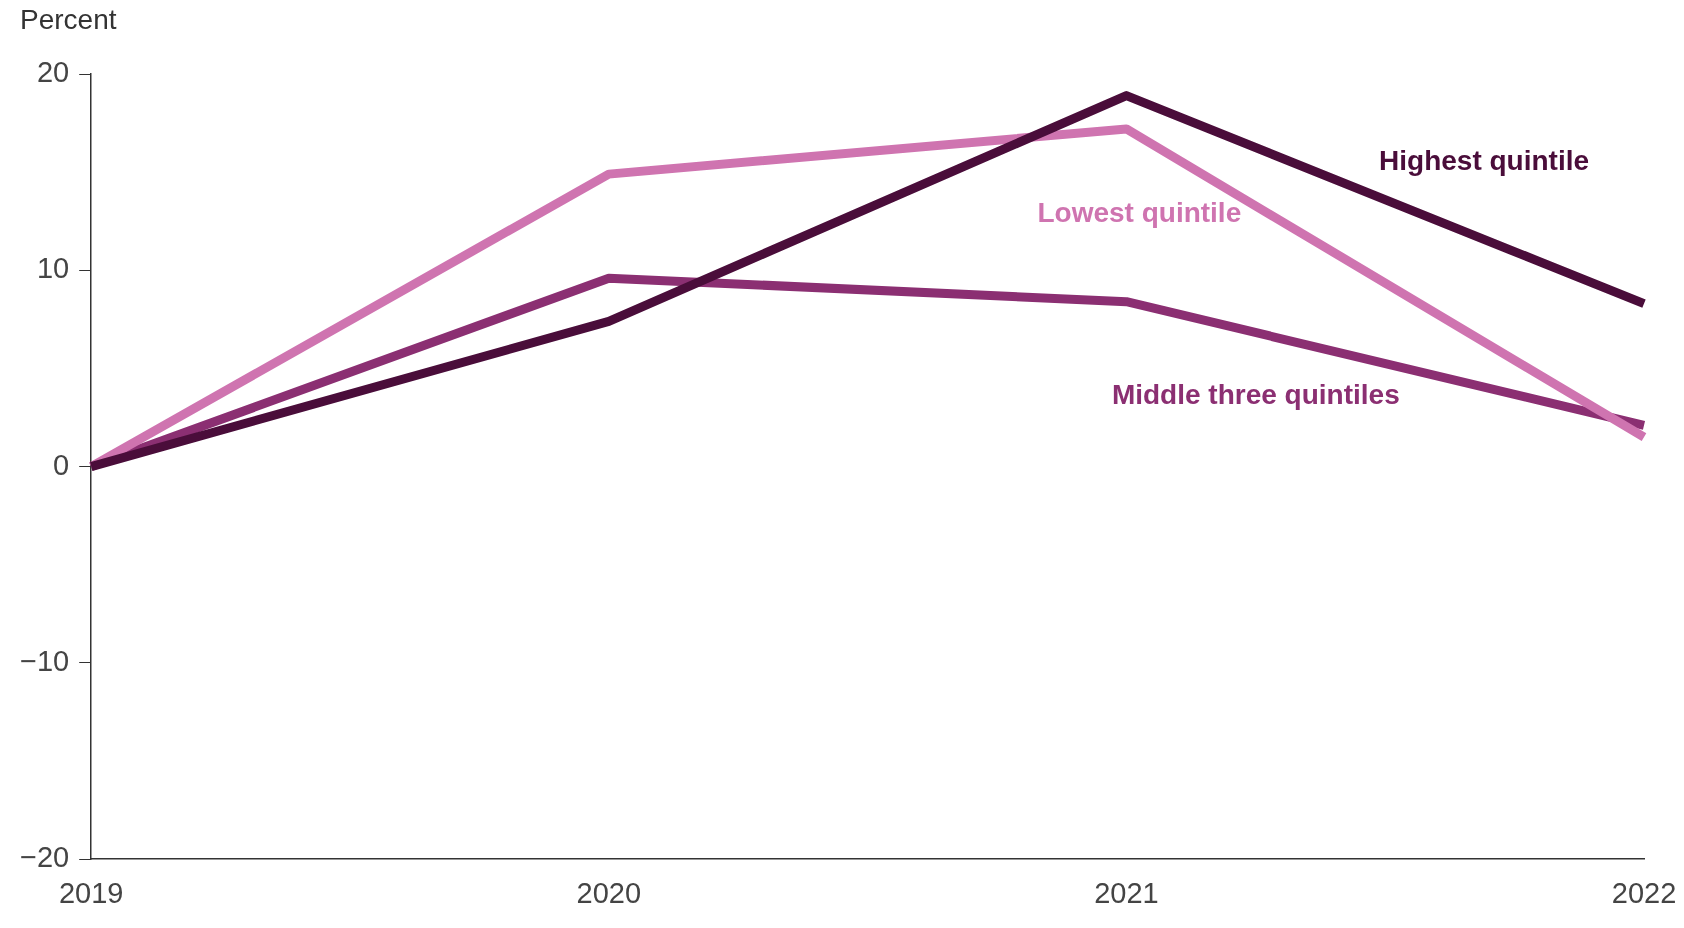  Describe the element at coordinates (44, 660) in the screenshot. I see `y-tick-label: −10` at that location.